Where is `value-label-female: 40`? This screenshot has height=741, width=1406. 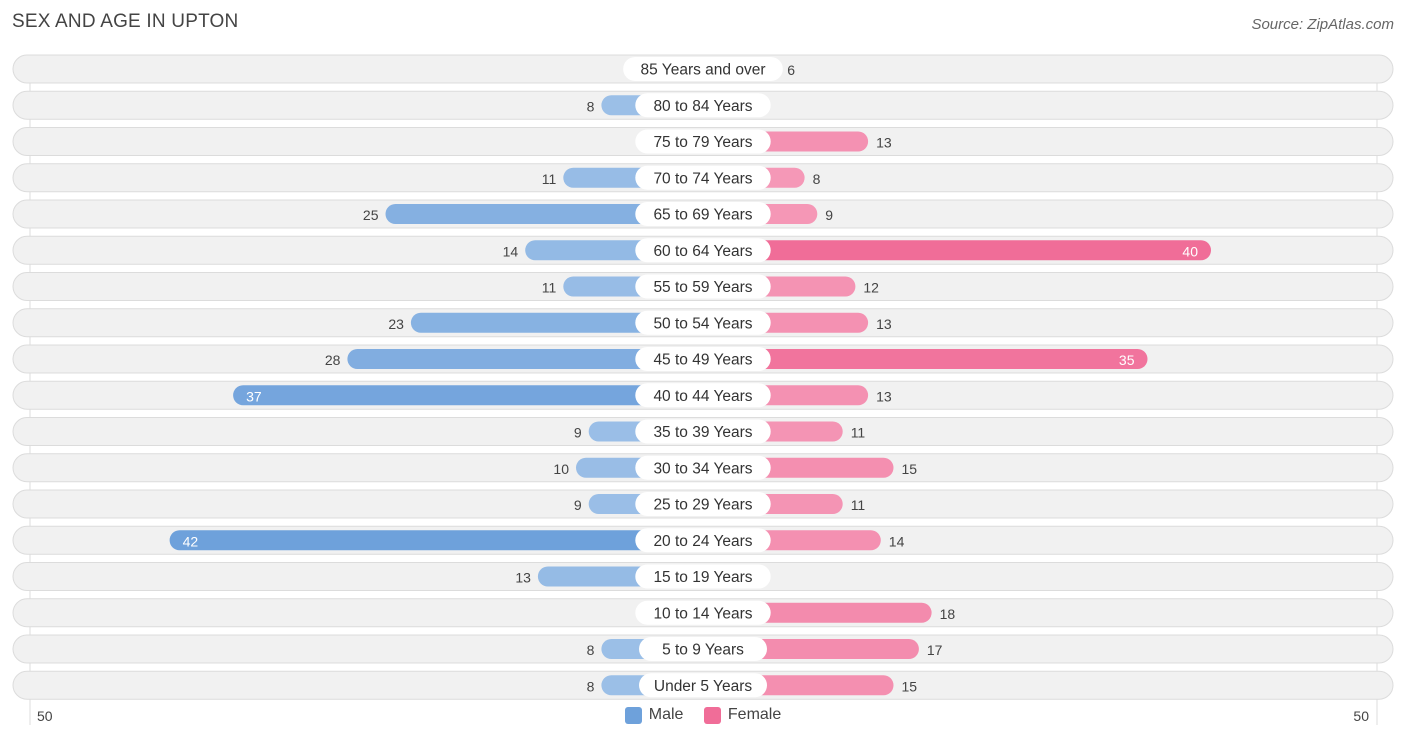
value-label-female: 40 is located at coordinates (1190, 251).